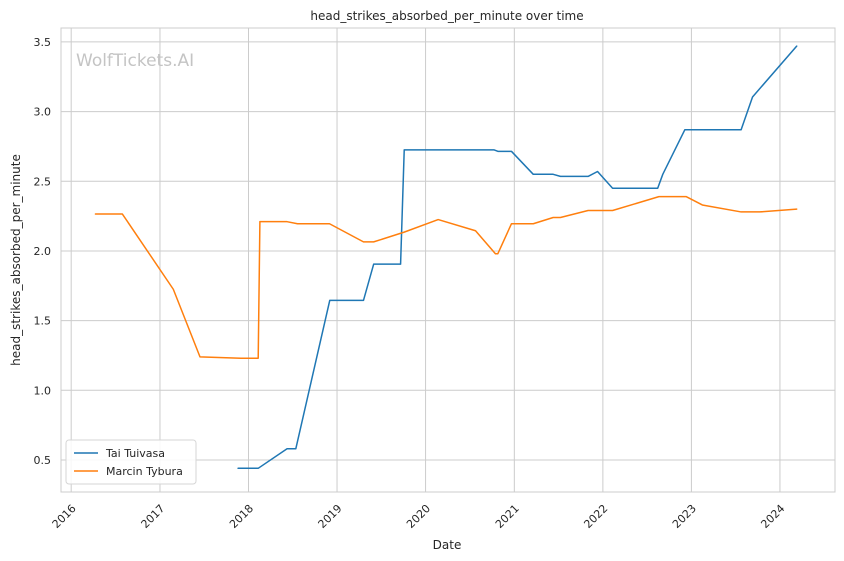 The width and height of the screenshot is (844, 561). I want to click on y-tick-label: 1.0, so click(43, 390).